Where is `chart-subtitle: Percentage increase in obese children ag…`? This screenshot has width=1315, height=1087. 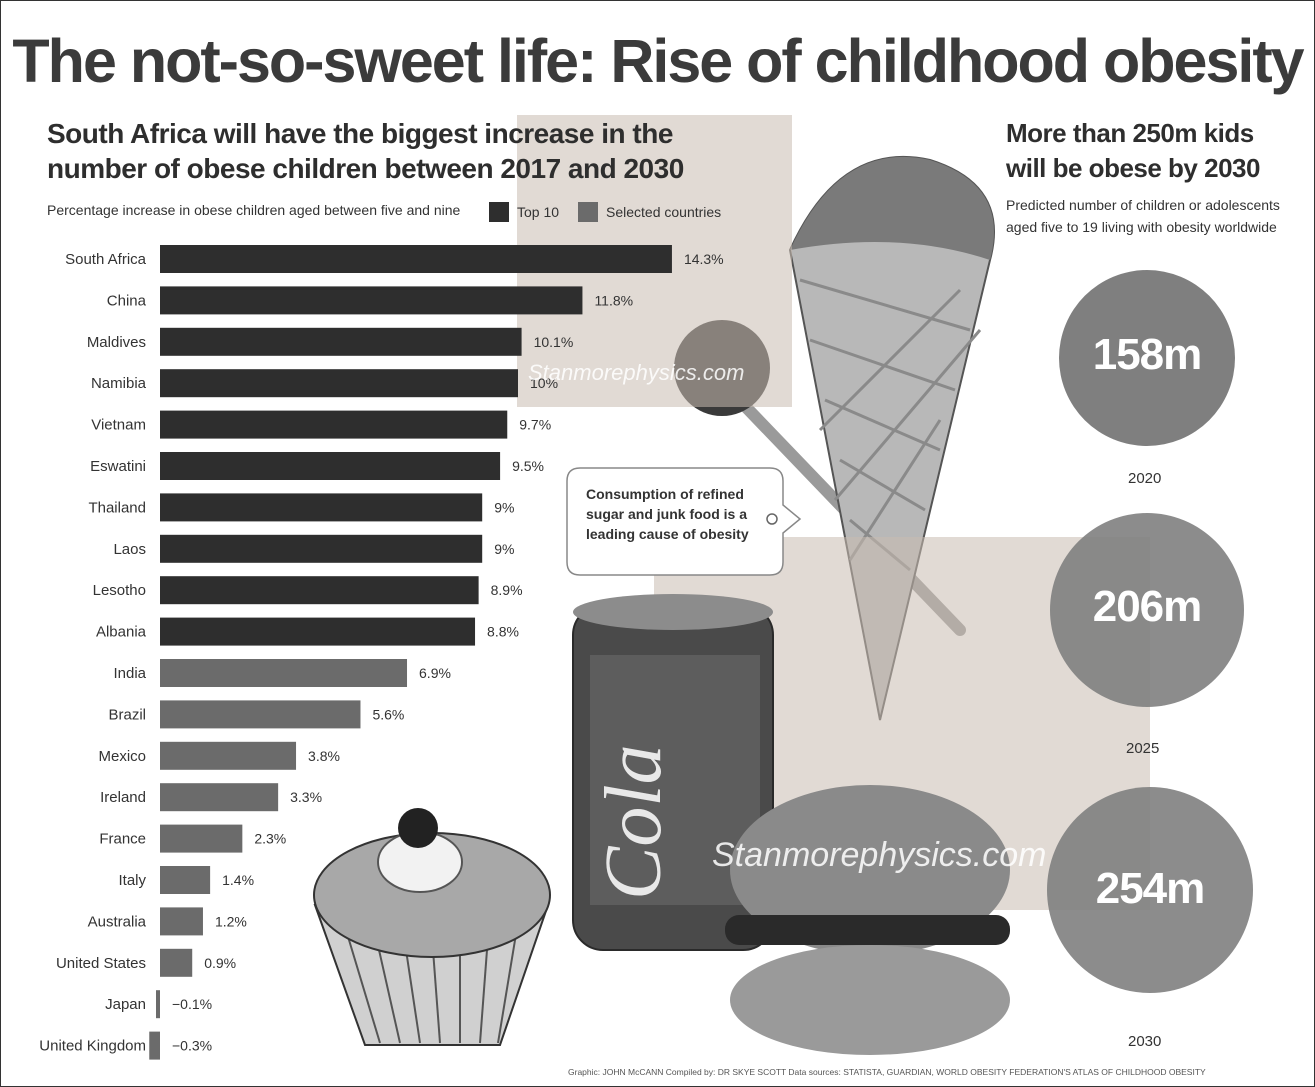
chart-subtitle: Percentage increase in obese children ag… is located at coordinates (254, 210).